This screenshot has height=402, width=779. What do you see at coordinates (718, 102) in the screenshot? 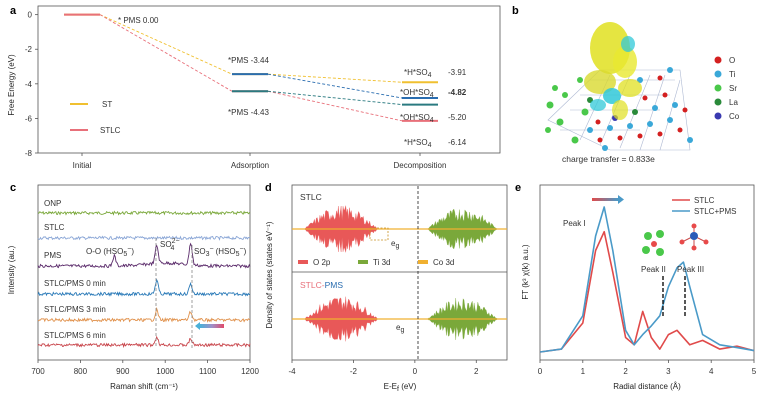
I see `legend-atom-la` at bounding box center [718, 102].